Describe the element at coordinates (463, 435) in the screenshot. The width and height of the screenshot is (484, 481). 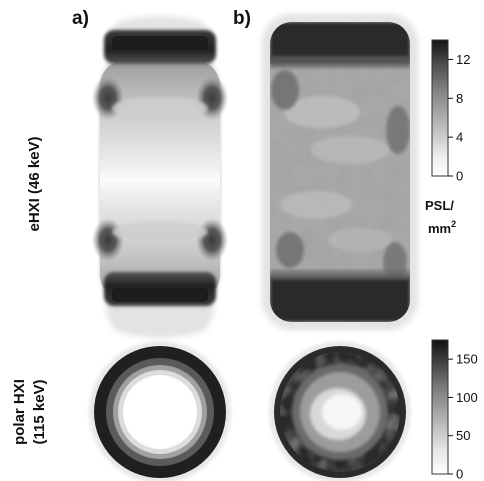
I see `colorbar-bottom-tick-label: 50` at that location.